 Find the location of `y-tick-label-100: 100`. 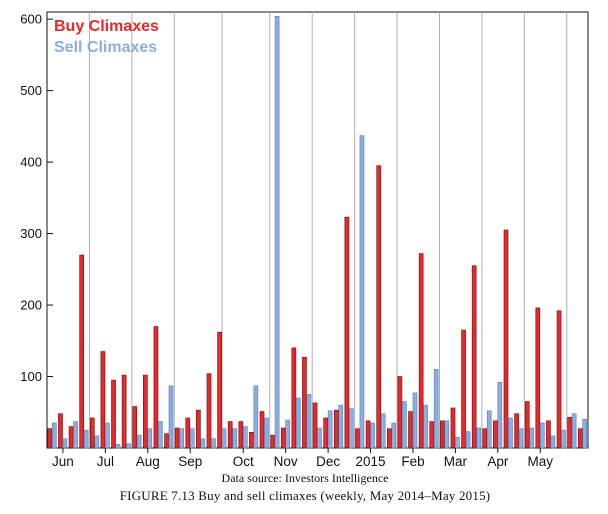

y-tick-label-100: 100 is located at coordinates (31, 376).